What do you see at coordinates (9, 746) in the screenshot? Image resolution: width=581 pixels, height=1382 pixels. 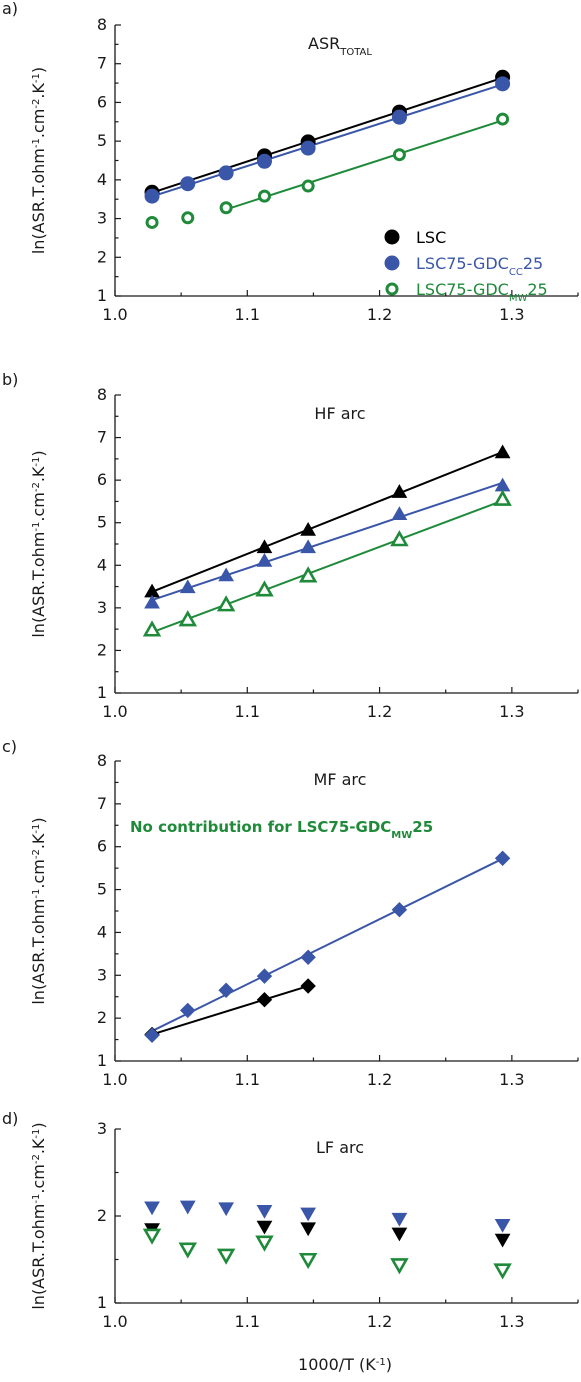 I see `panel-label: c)` at bounding box center [9, 746].